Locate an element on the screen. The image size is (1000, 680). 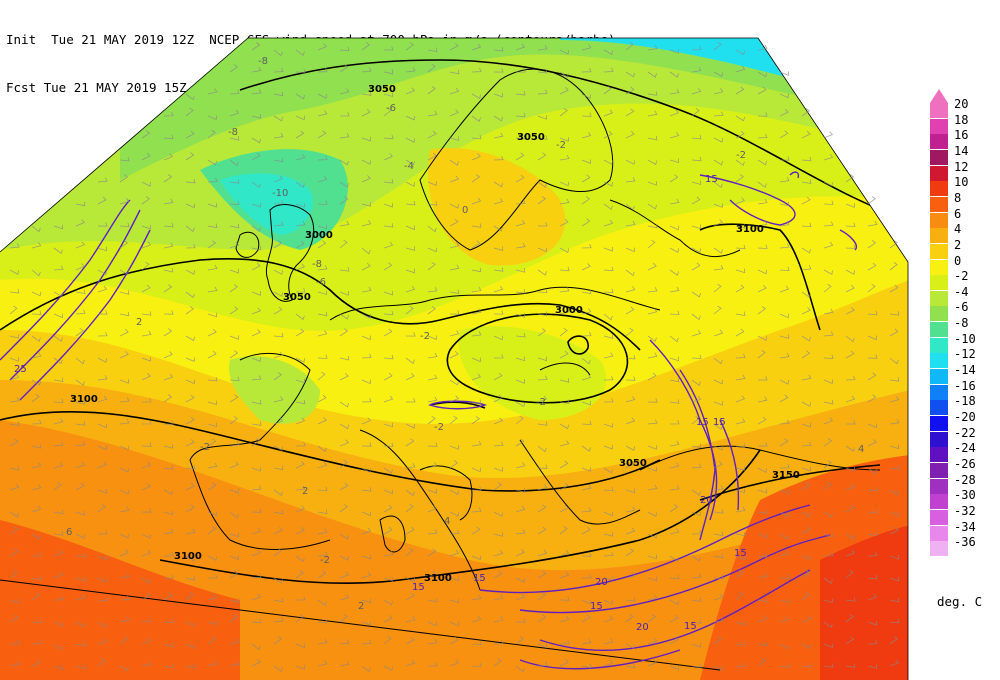
height-contour-label: 3050 is located at coordinates (531, 137).